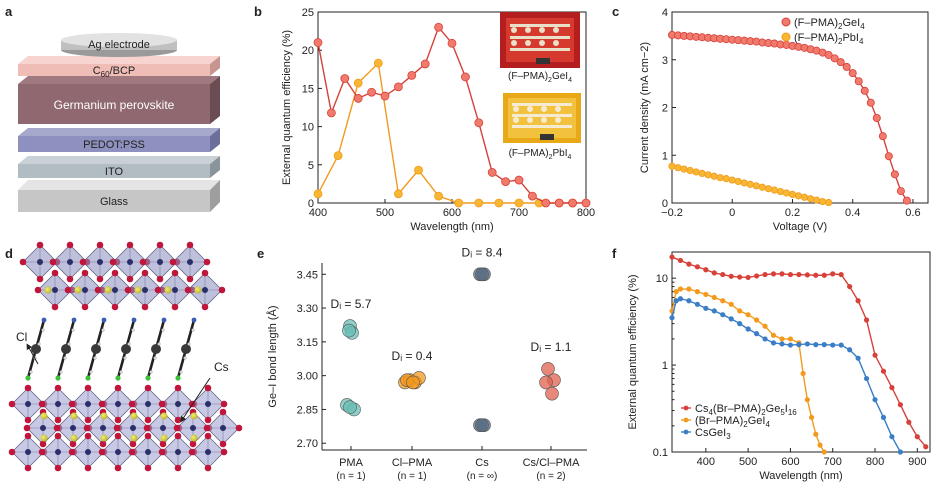 Image resolution: width=938 pixels, height=488 pixels. What do you see at coordinates (482, 463) in the screenshot?
I see `e-category-label: Cs` at bounding box center [482, 463].